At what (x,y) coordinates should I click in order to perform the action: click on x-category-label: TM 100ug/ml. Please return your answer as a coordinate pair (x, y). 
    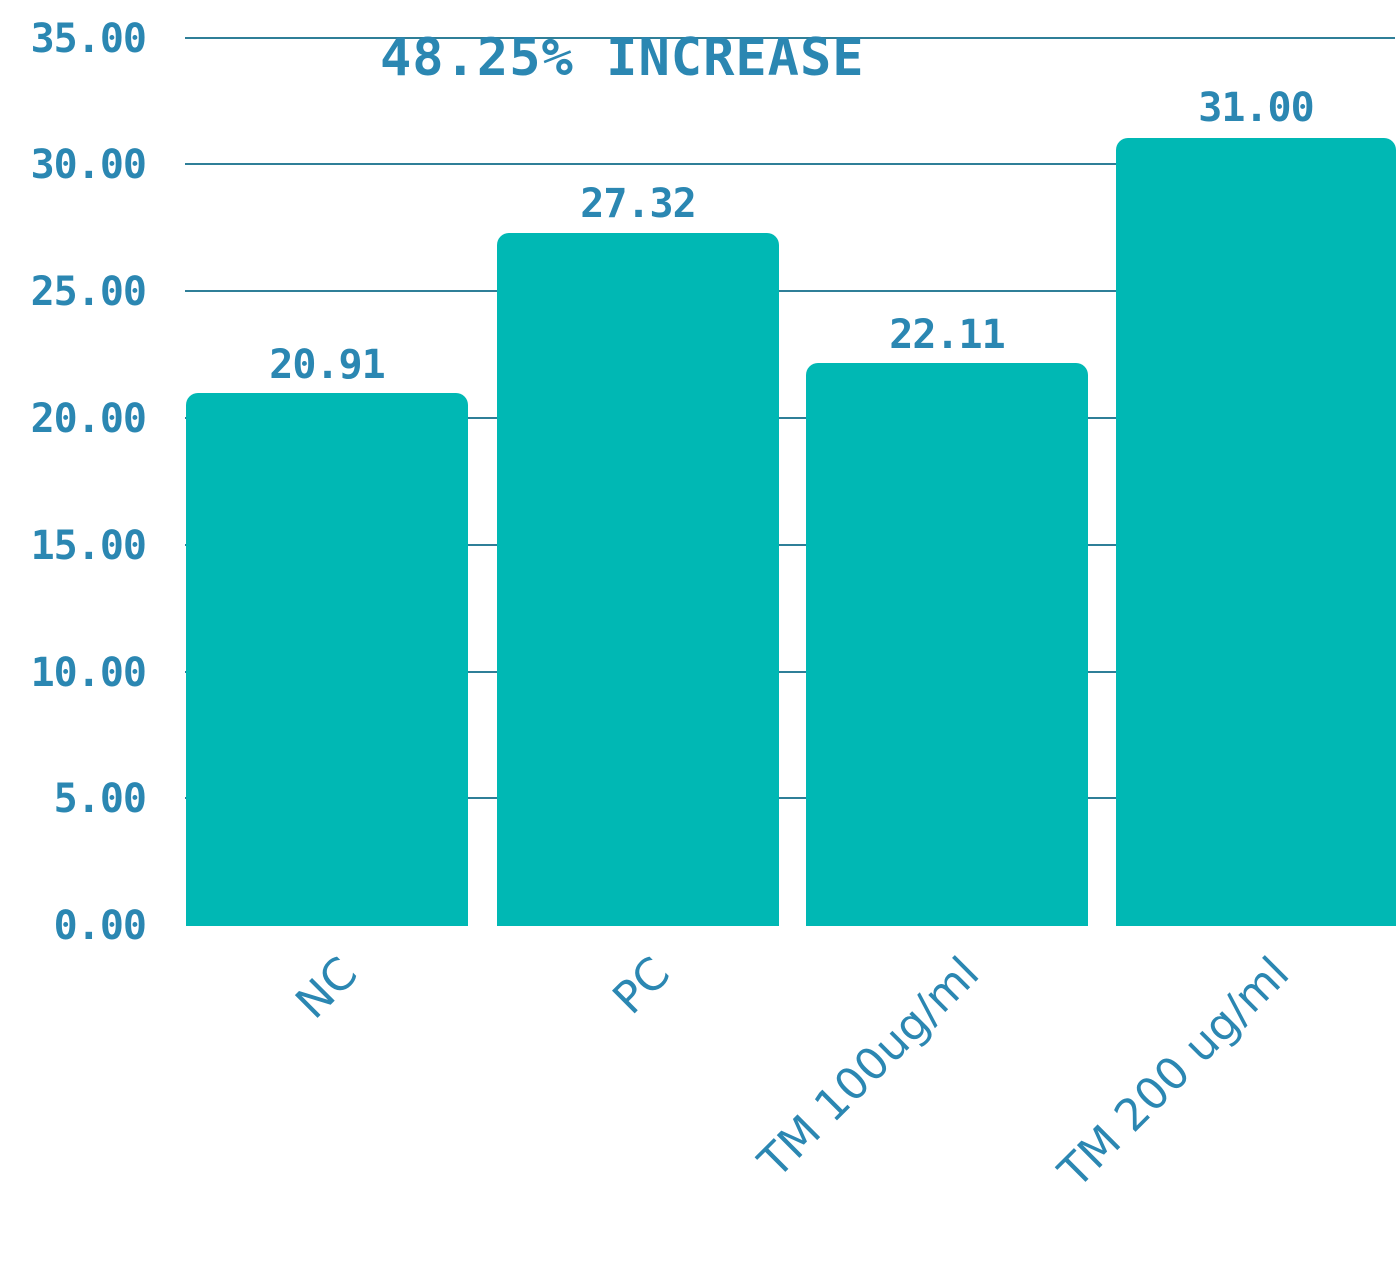
    Looking at the image, I should click on (869, 1067).